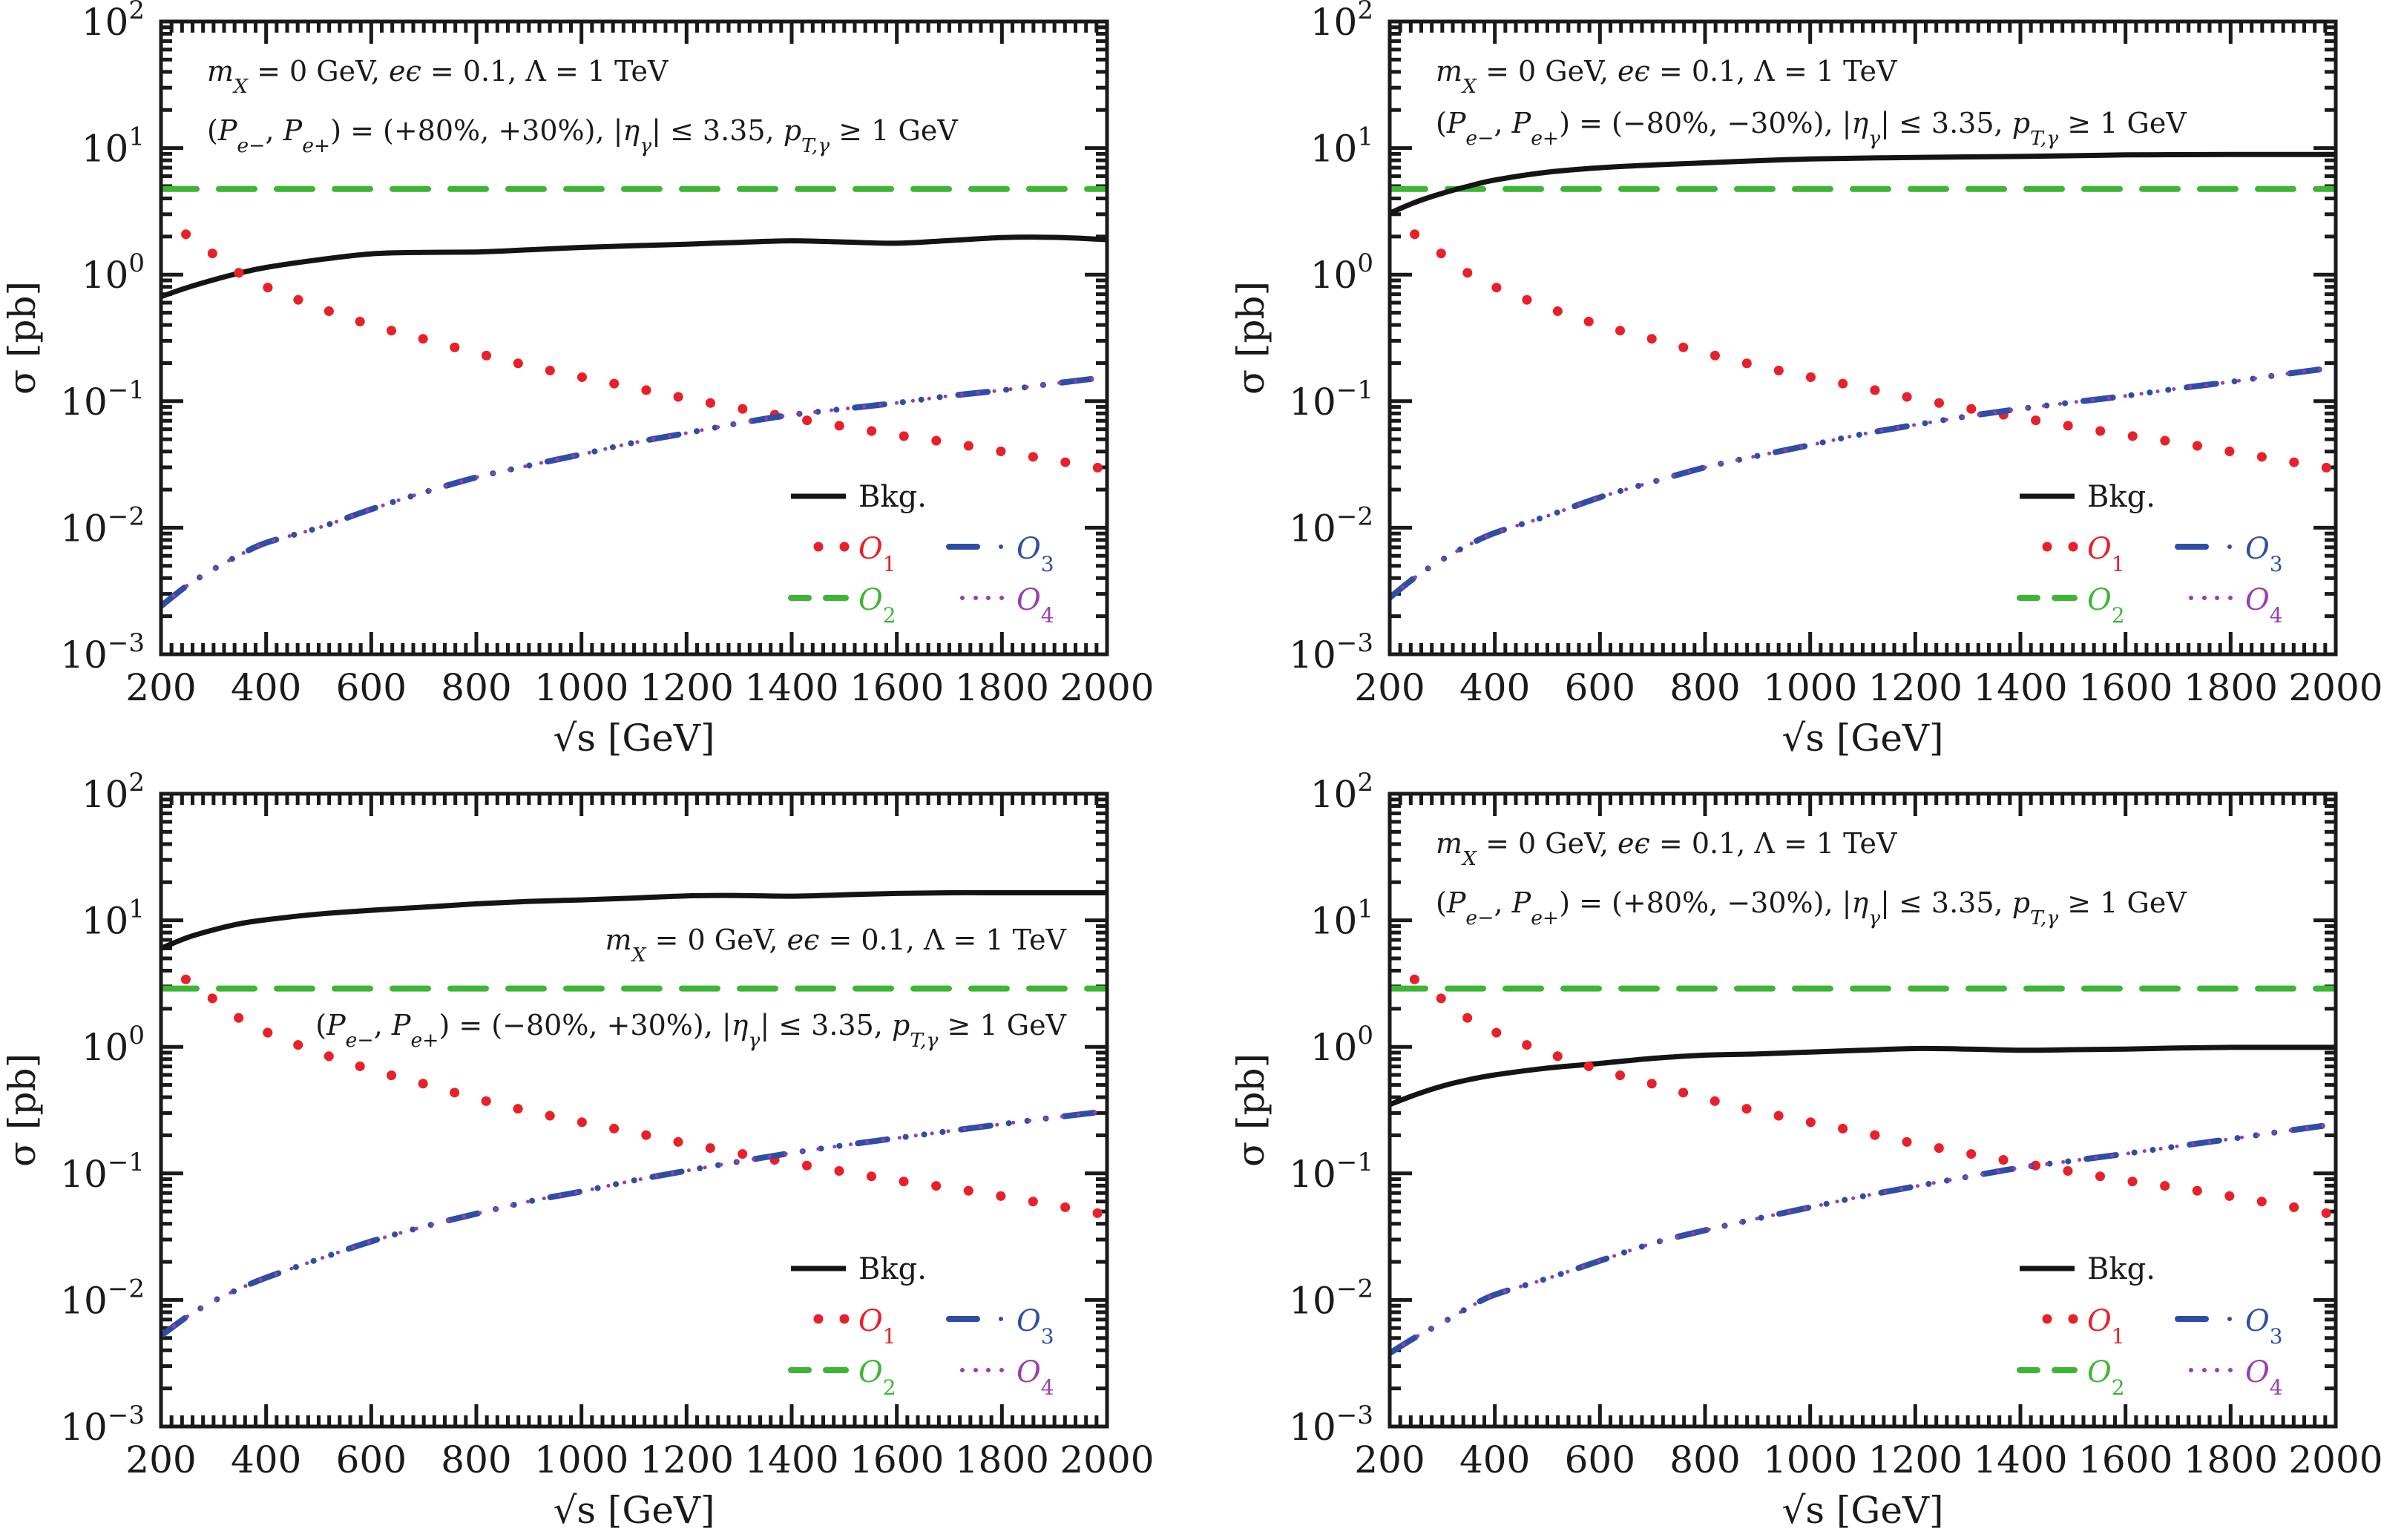  I want to click on series-line-o1, so click(634, 343).